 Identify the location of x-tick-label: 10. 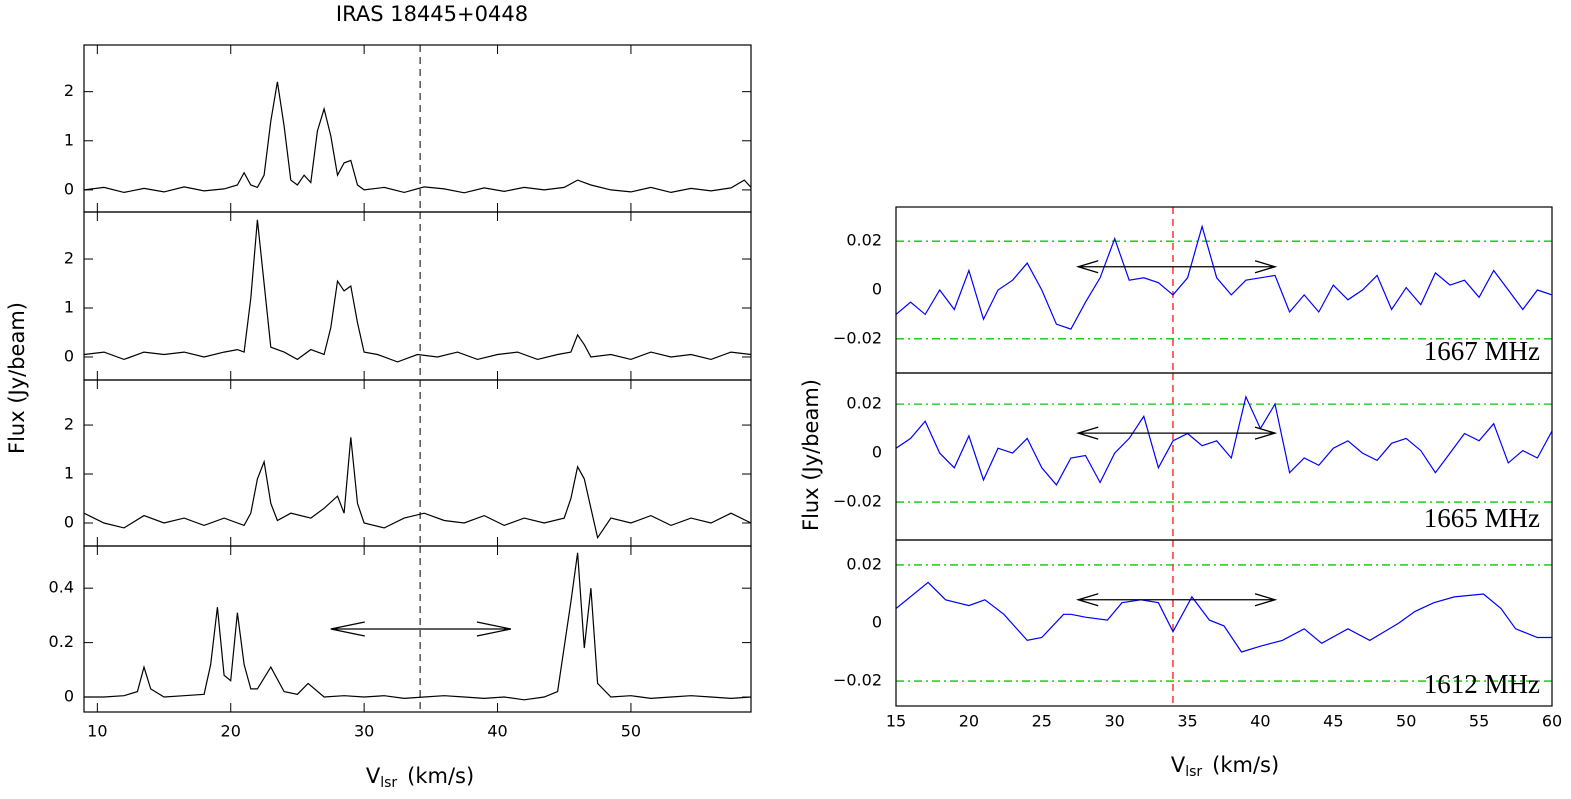
(97, 731).